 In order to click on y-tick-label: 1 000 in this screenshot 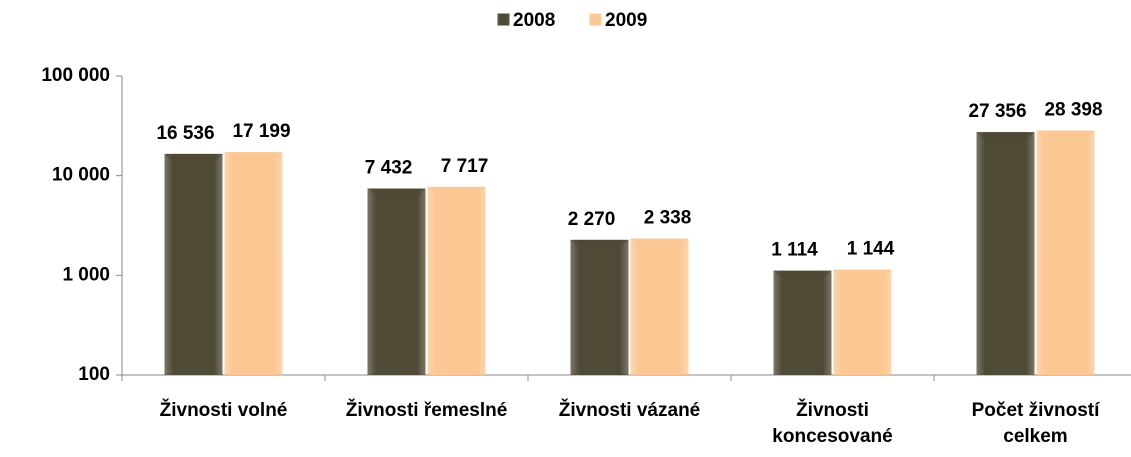, I will do `click(86, 274)`.